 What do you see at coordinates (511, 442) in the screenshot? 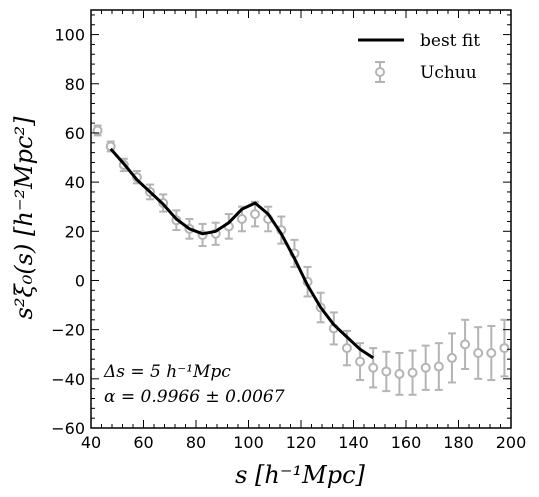
I see `x-tick-label: 200` at bounding box center [511, 442].